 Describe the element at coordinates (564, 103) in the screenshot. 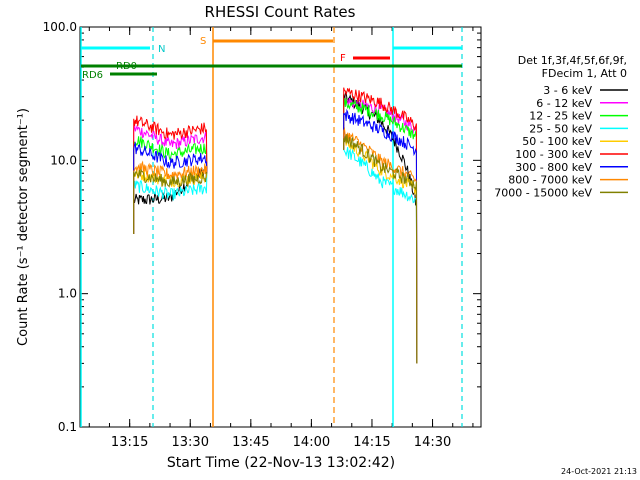

I see `legend-entry-label: 6 - 12 keV` at that location.